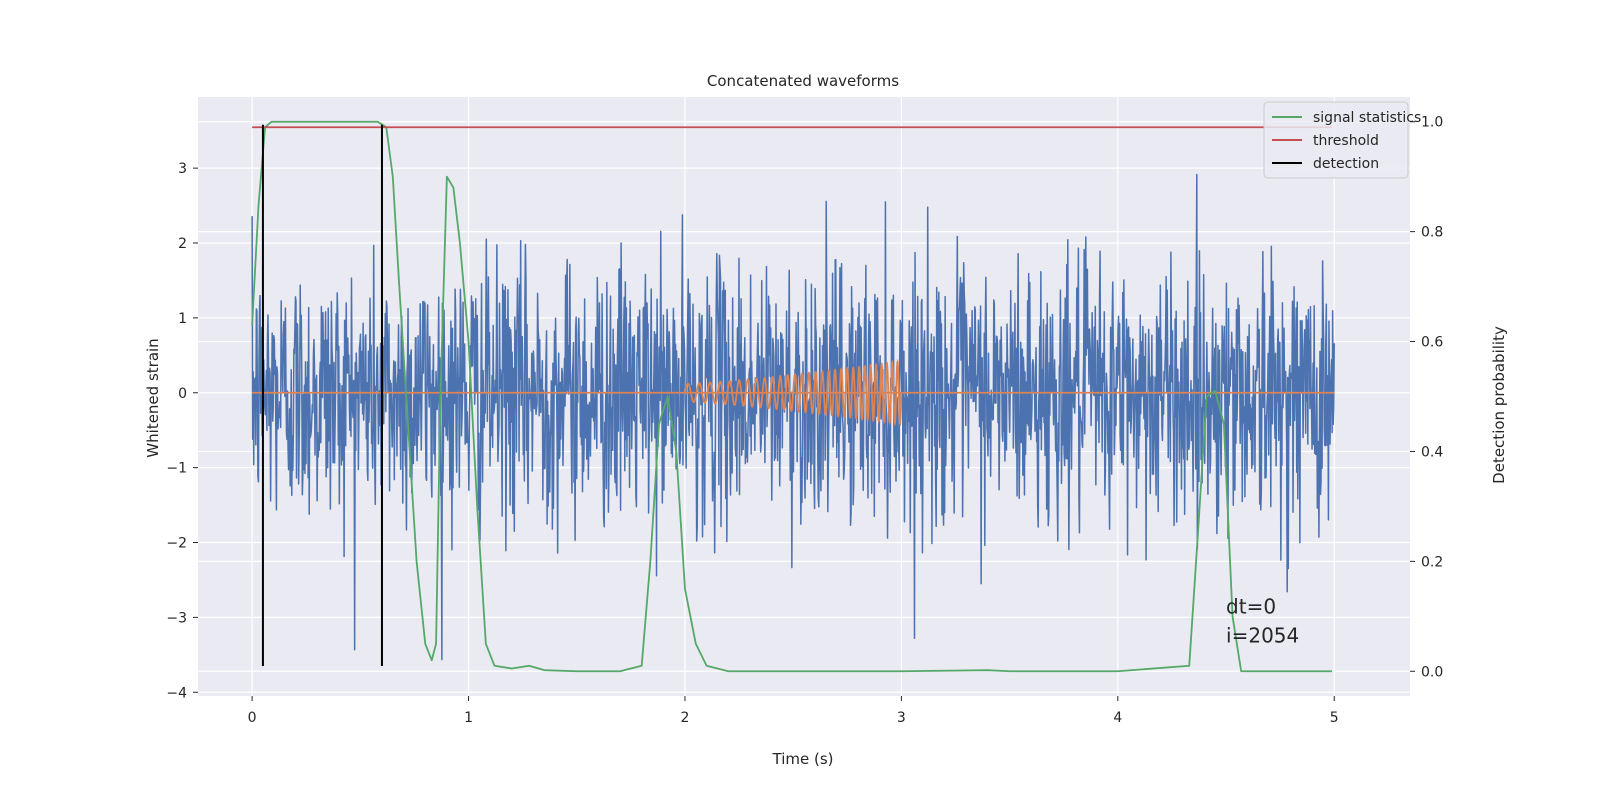 The height and width of the screenshot is (800, 1600). Describe the element at coordinates (176, 693) in the screenshot. I see `y-tick-label: −4` at that location.